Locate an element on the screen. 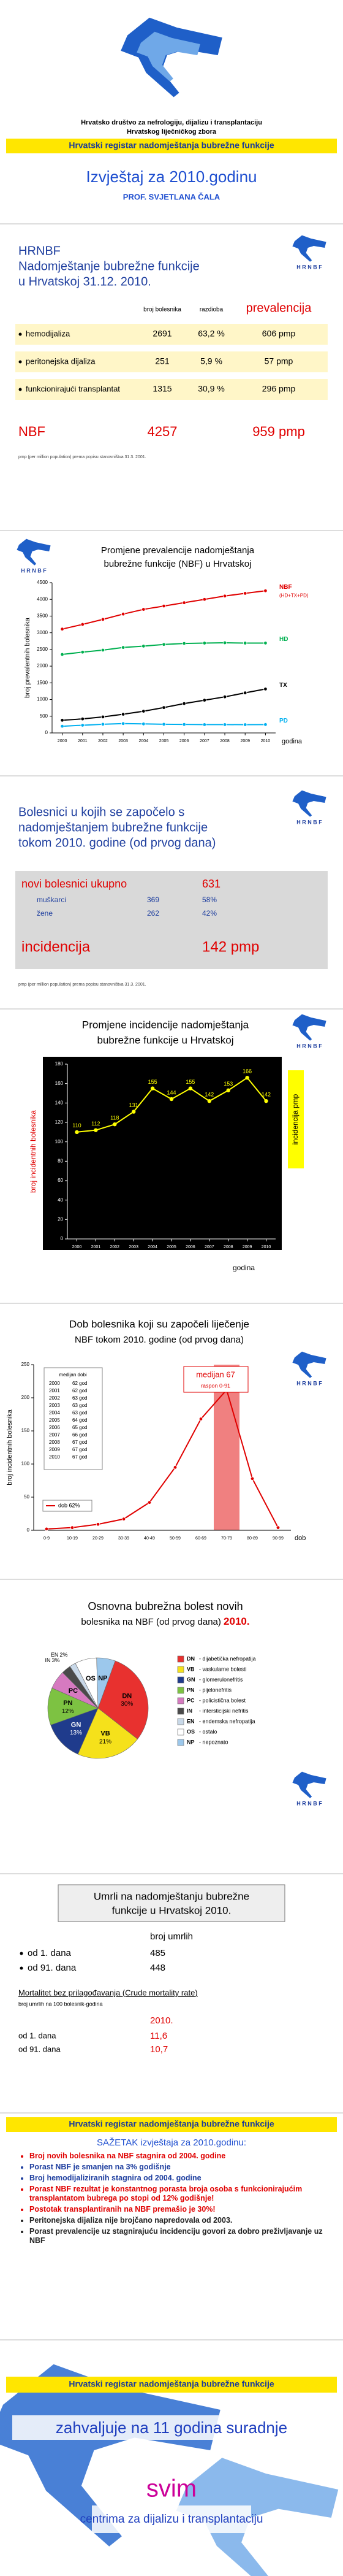  cell: 11,6 is located at coordinates (158, 2036).